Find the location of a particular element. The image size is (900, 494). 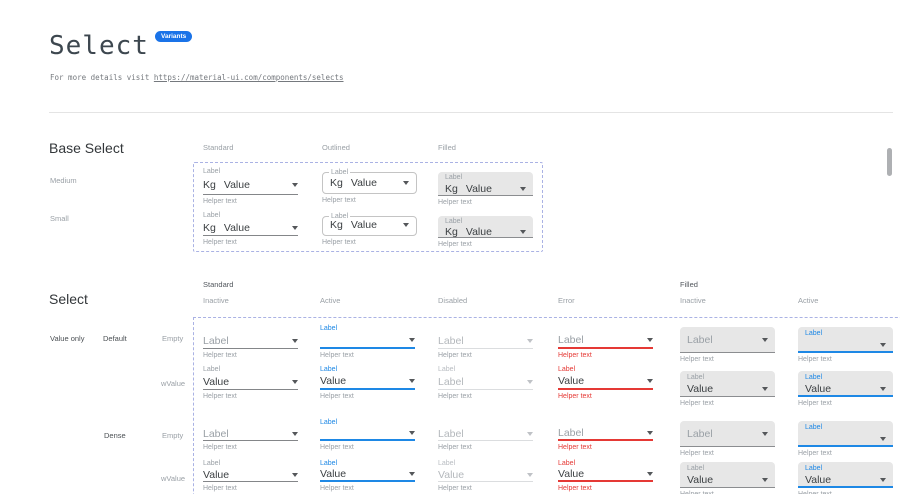

select-standard-disabled: Label Value Helper text is located at coordinates (485, 476).